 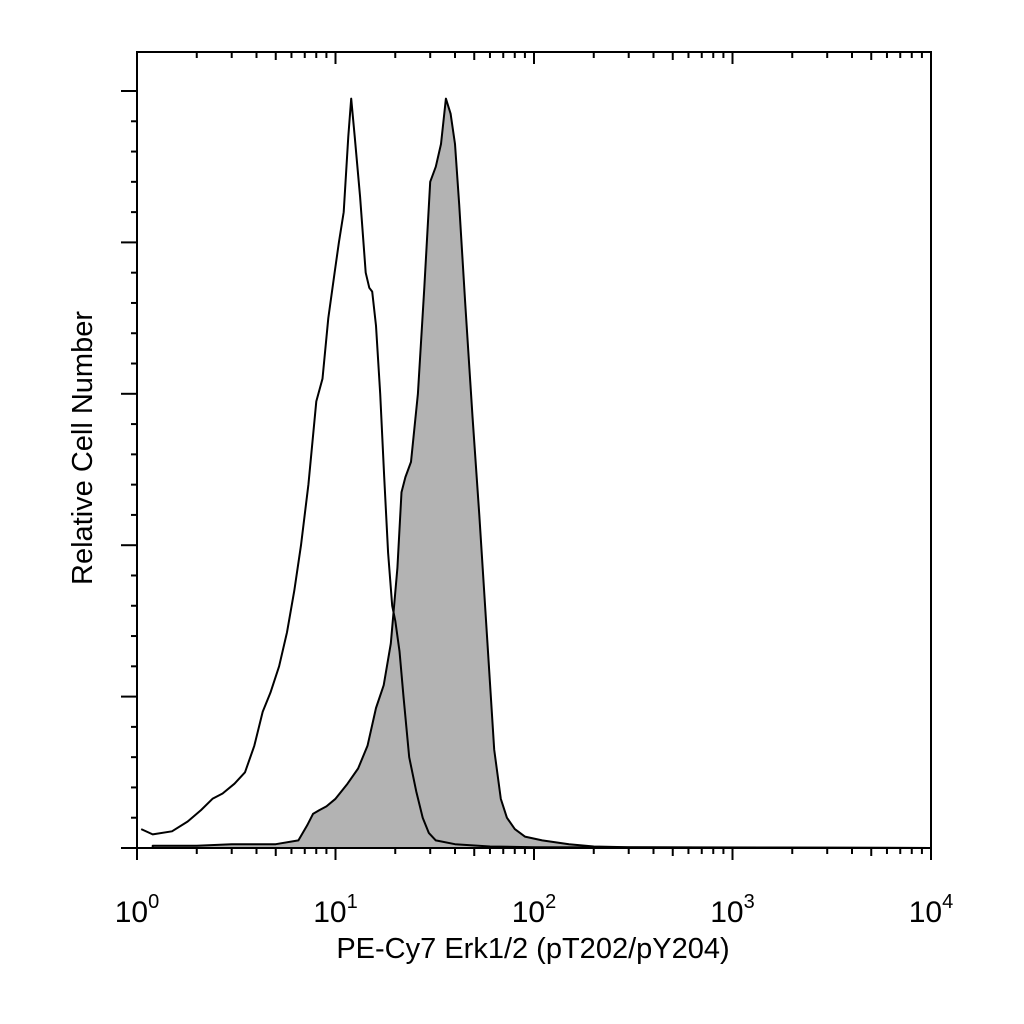 I want to click on x-tick-exponent: 3, so click(x=749, y=902).